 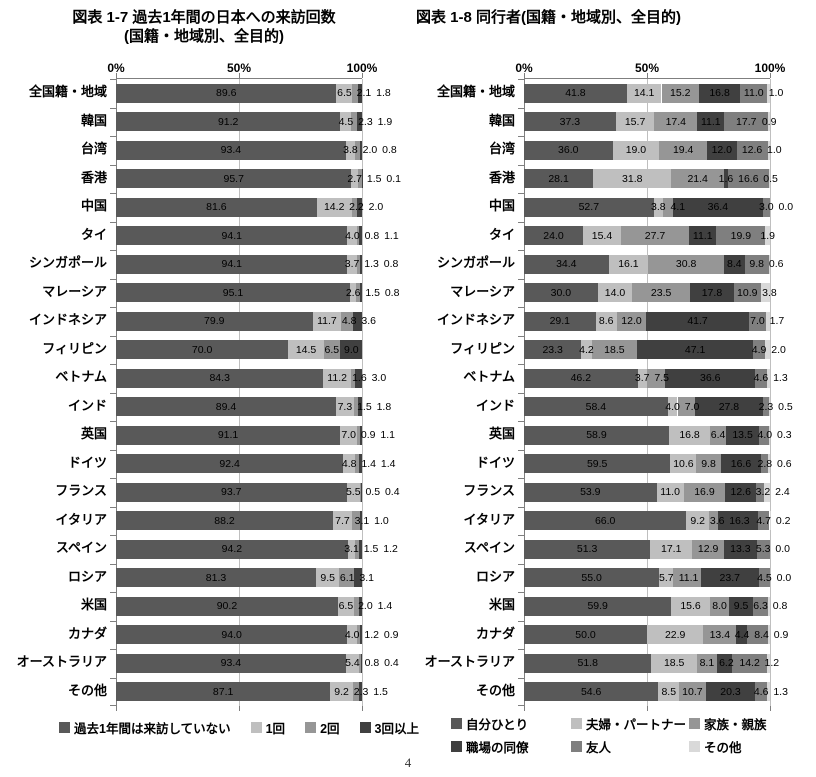 I want to click on bar-value-label: 9.2, so click(x=341, y=691).